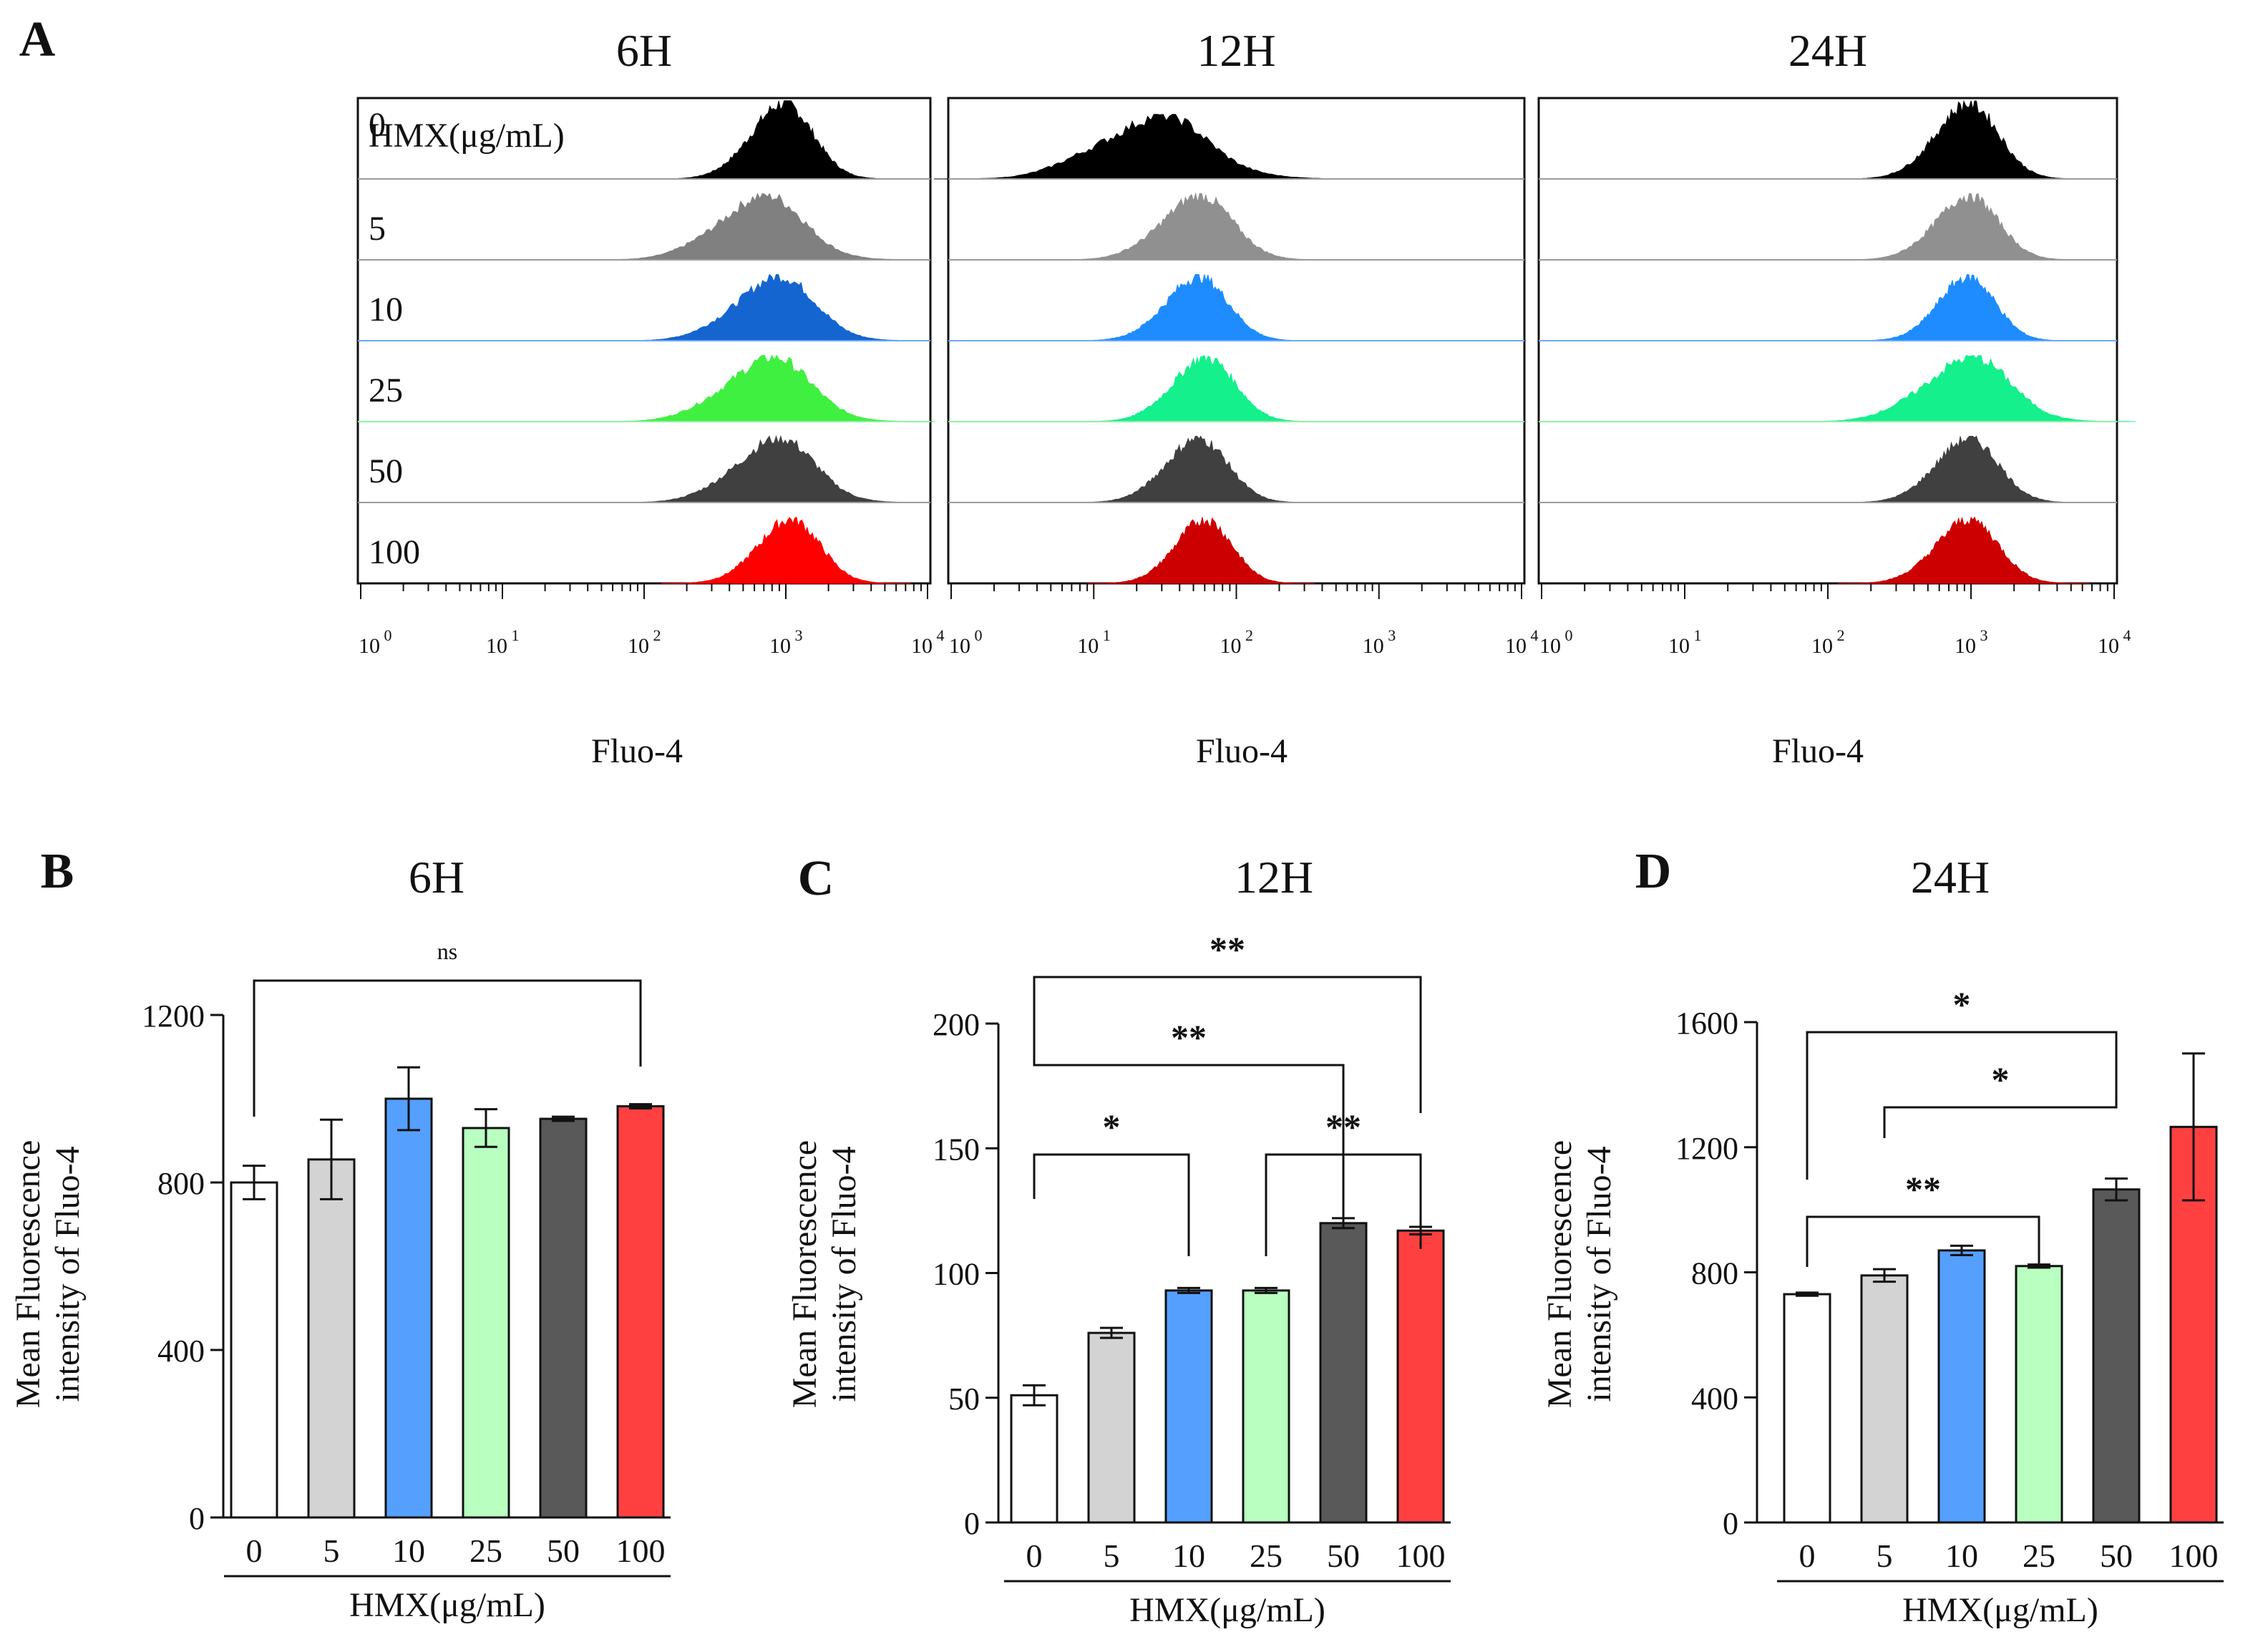  I want to click on y-tick-label: 1200, so click(1706, 1148).